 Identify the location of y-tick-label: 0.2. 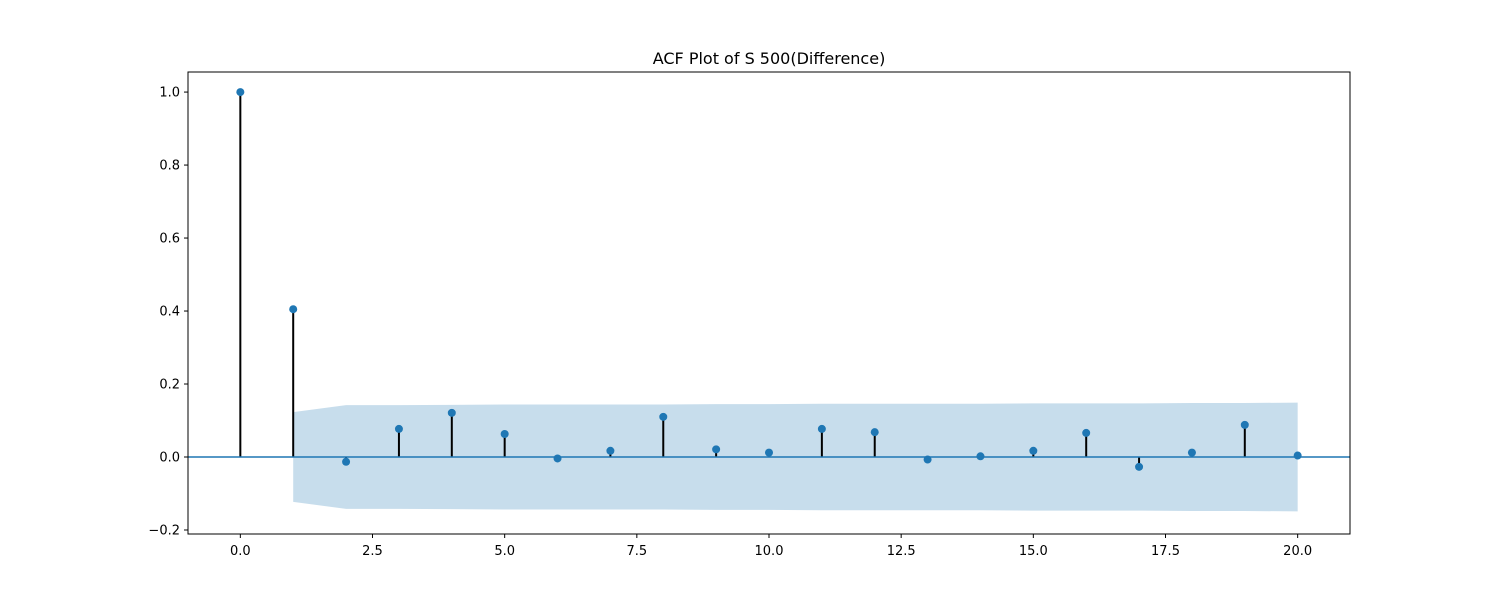
(169, 385).